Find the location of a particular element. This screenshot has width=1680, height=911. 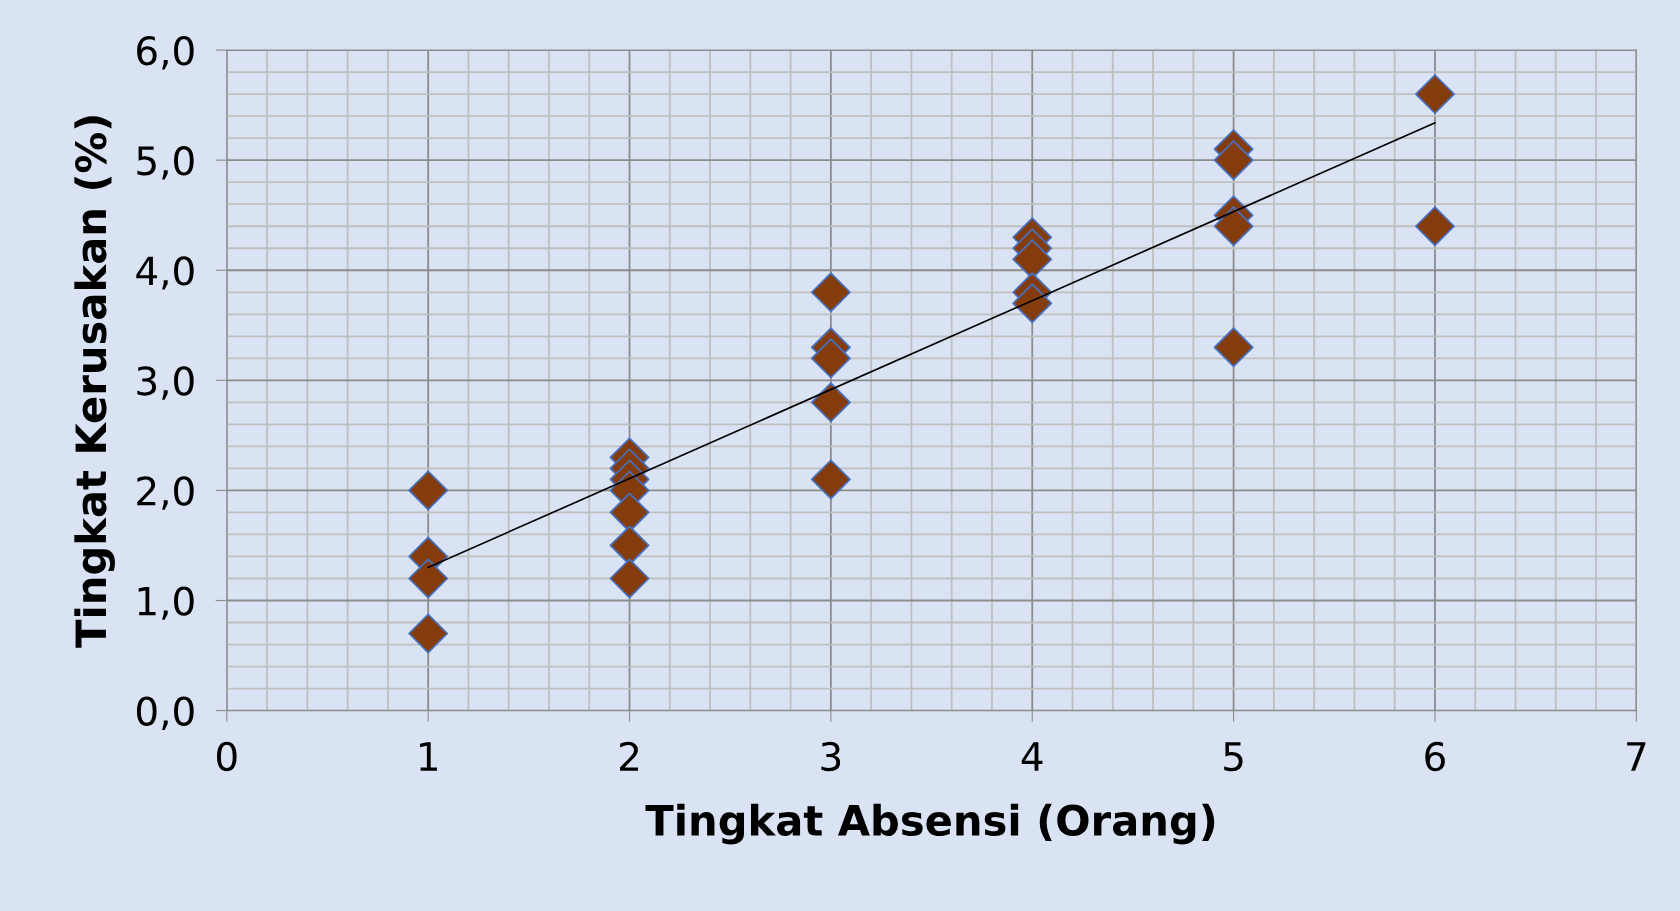

x-tick-label: 0 is located at coordinates (226, 756).